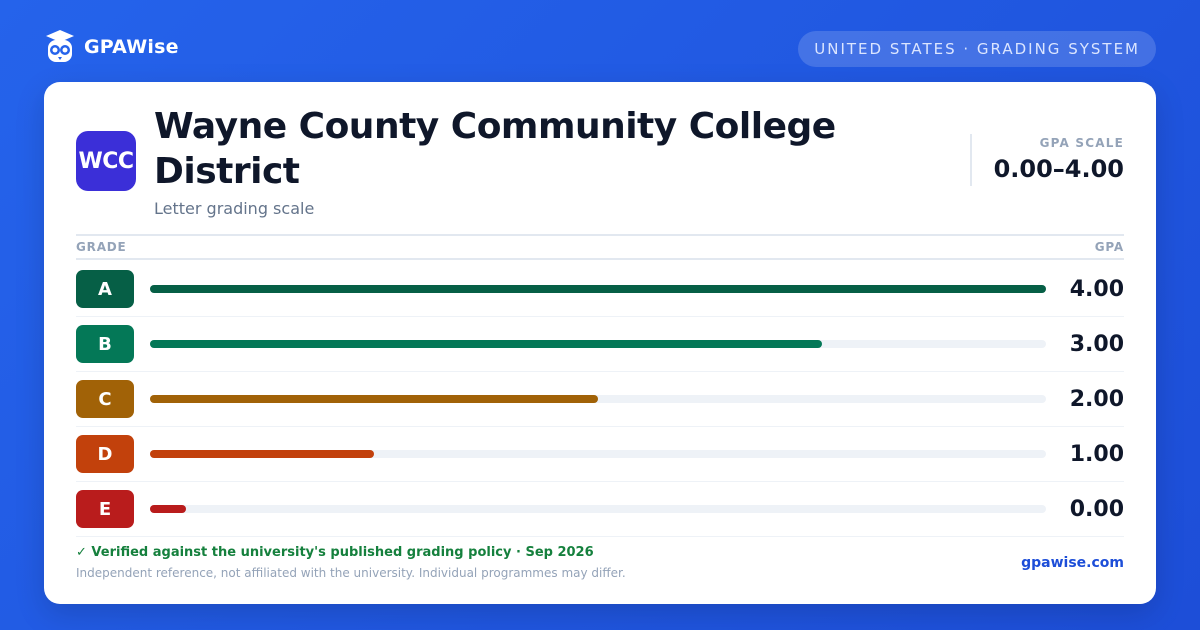 Image resolution: width=1200 pixels, height=630 pixels. I want to click on brand: GPAWise, so click(111, 47).